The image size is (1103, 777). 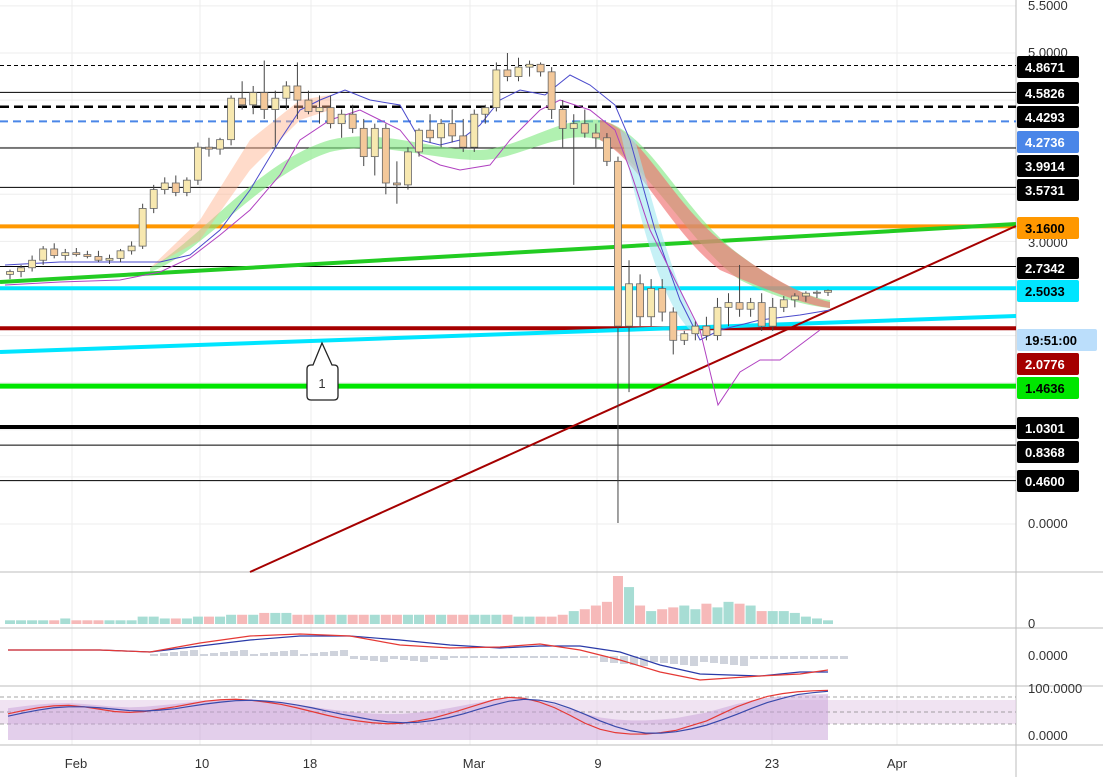 I want to click on volume-pane, so click(x=419, y=600).